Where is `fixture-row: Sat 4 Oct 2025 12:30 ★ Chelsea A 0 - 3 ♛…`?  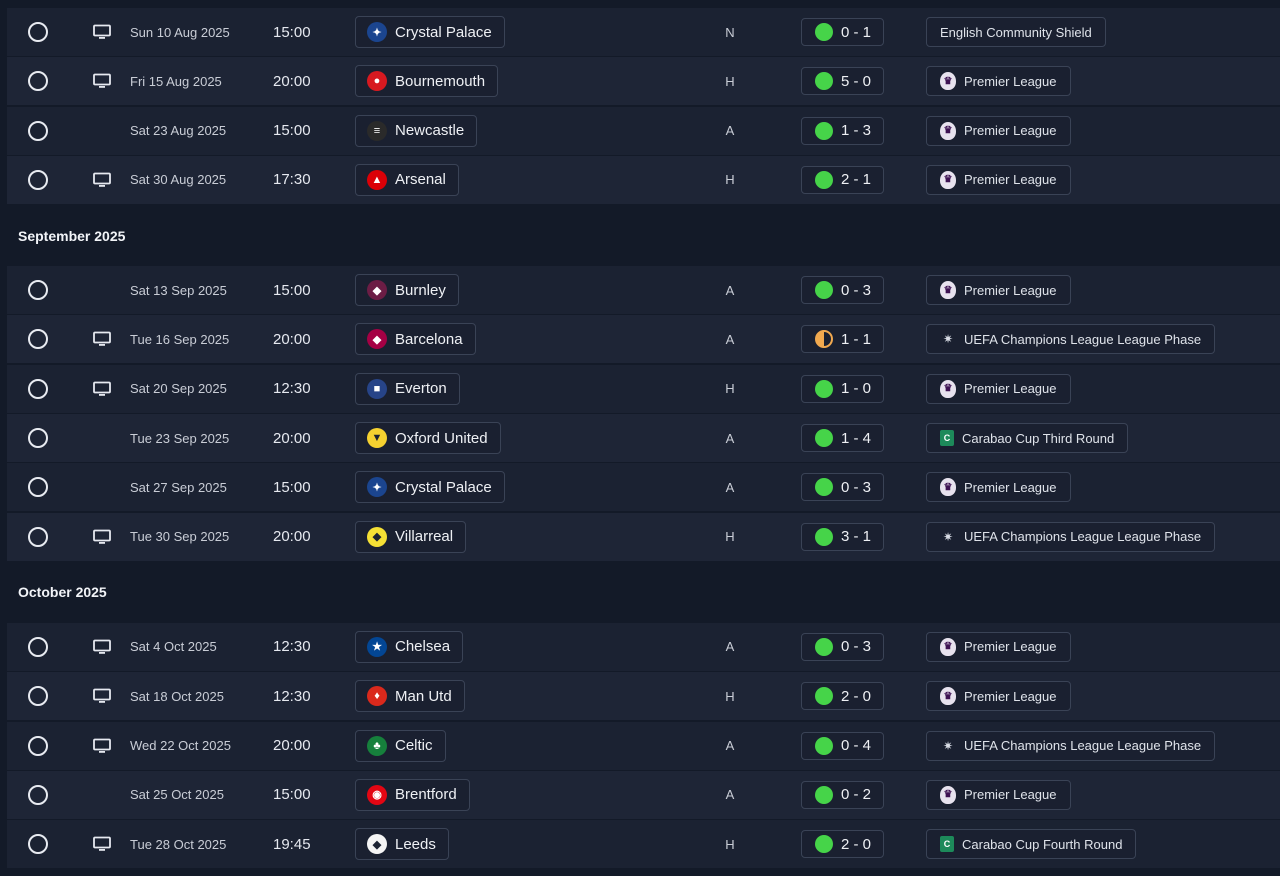
fixture-row: Sat 4 Oct 2025 12:30 ★ Chelsea A 0 - 3 ♛… is located at coordinates (643, 646).